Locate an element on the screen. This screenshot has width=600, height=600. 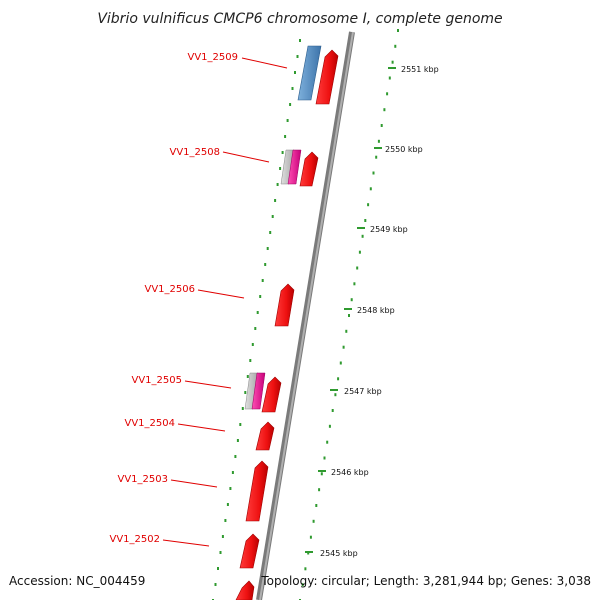
gene-tick-track is located at coordinates (256, 319).